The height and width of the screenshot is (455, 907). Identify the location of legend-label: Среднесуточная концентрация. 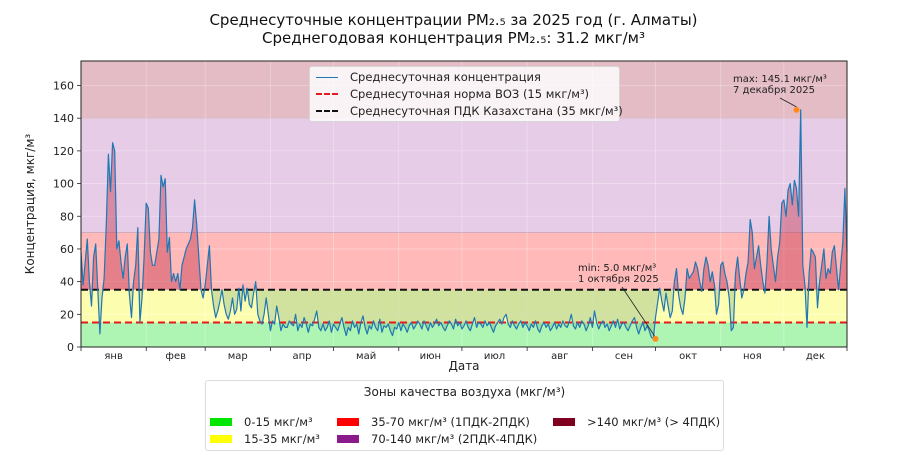
(445, 77).